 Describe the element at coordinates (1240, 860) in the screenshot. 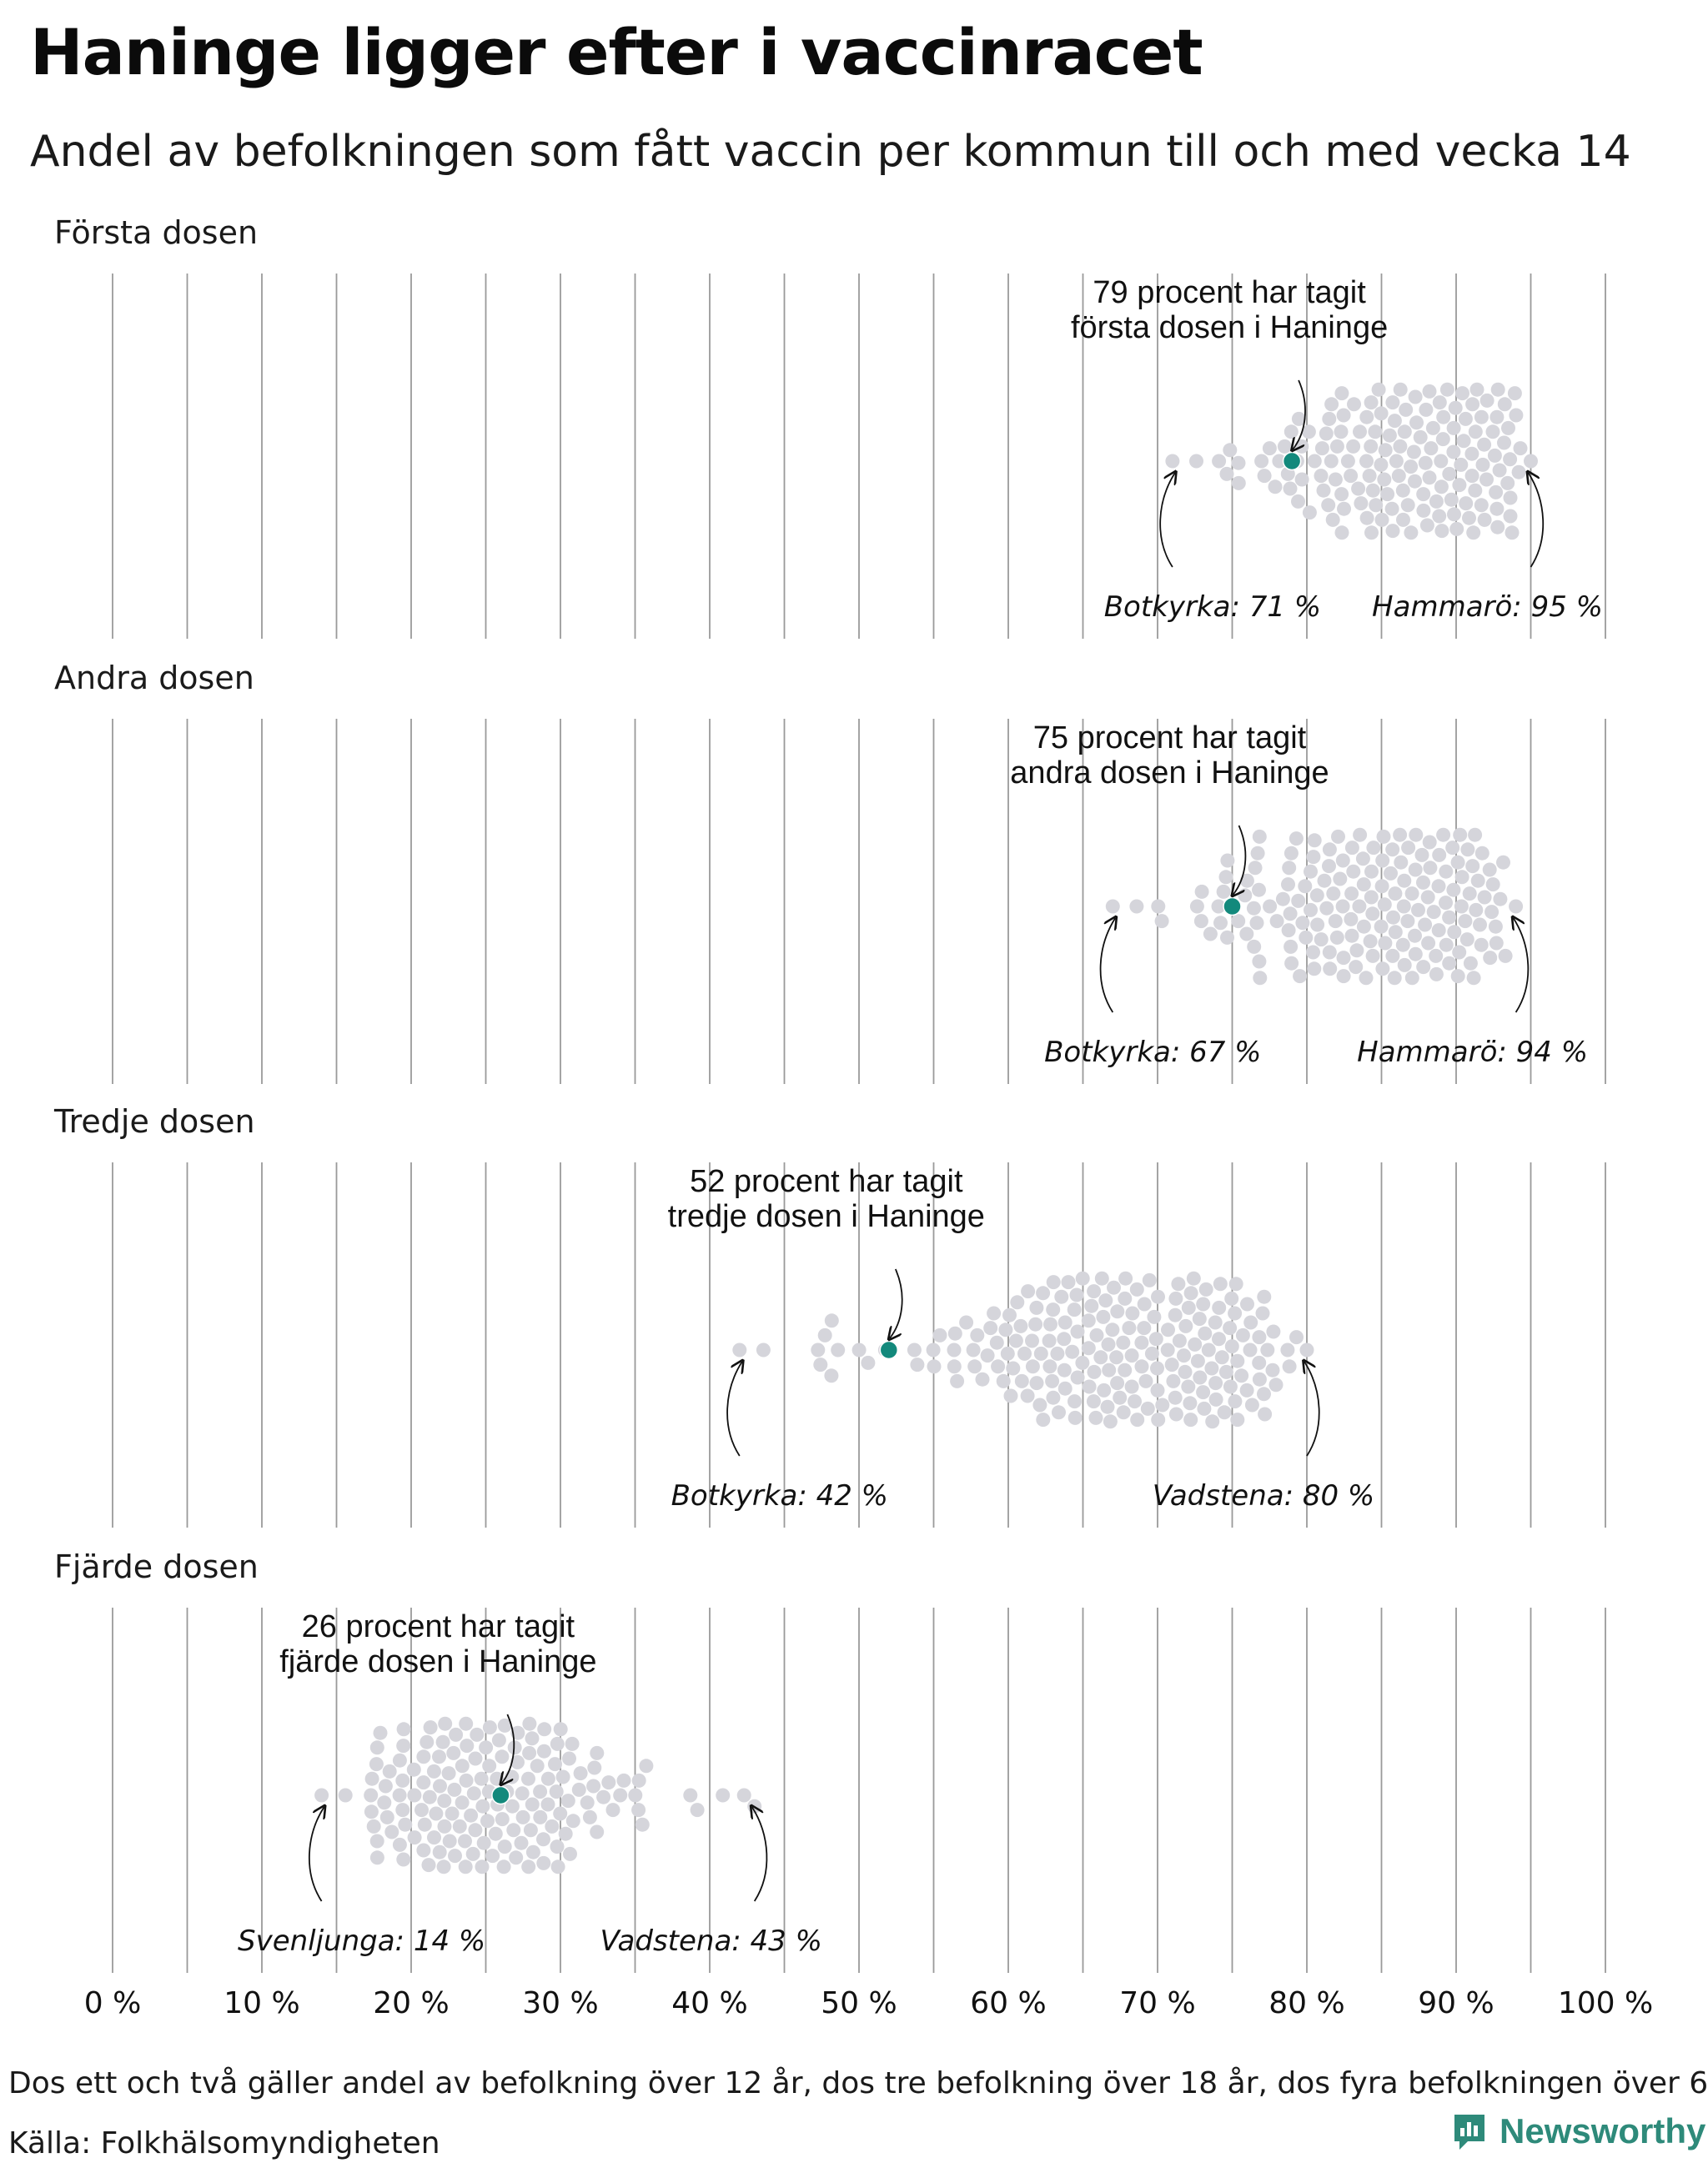

I see `haninge-arrow` at that location.